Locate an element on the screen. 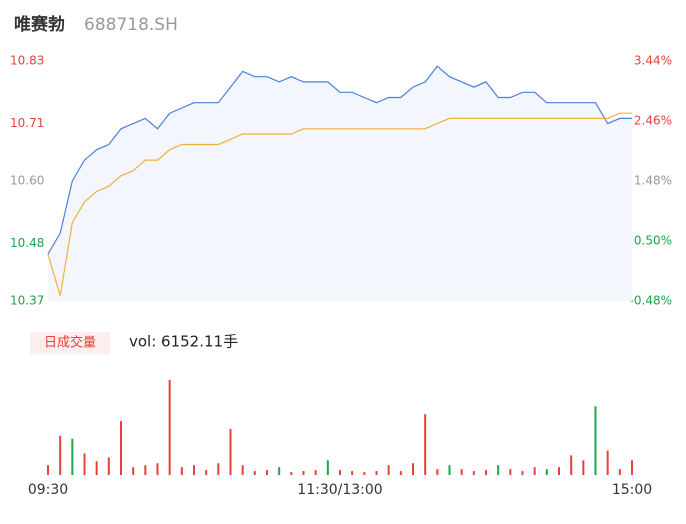  stock-code: 688718.SH is located at coordinates (131, 25).